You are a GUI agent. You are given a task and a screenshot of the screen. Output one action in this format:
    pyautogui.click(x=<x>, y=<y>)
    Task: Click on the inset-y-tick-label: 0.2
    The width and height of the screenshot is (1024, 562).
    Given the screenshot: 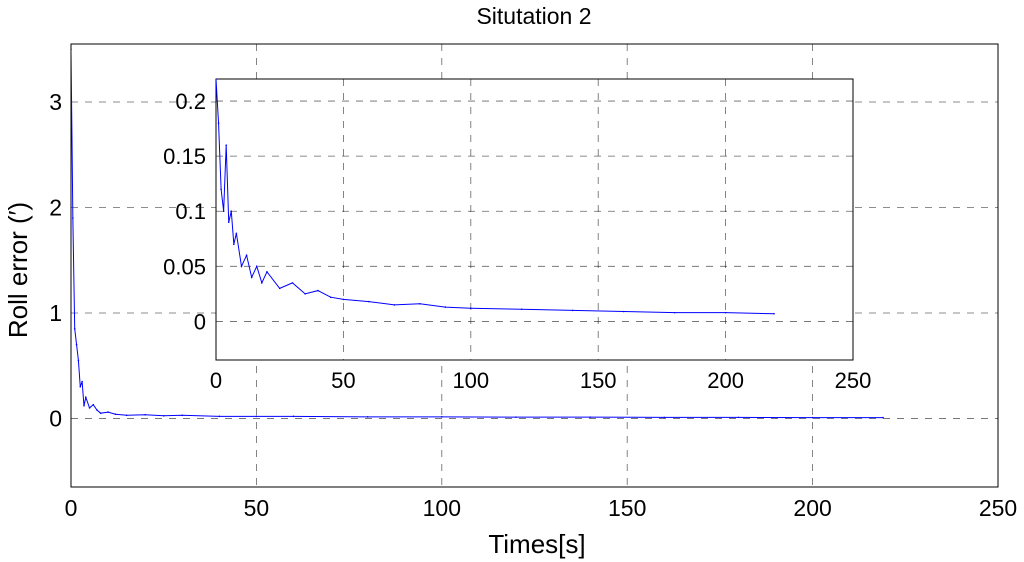 What is the action you would take?
    pyautogui.click(x=190, y=101)
    